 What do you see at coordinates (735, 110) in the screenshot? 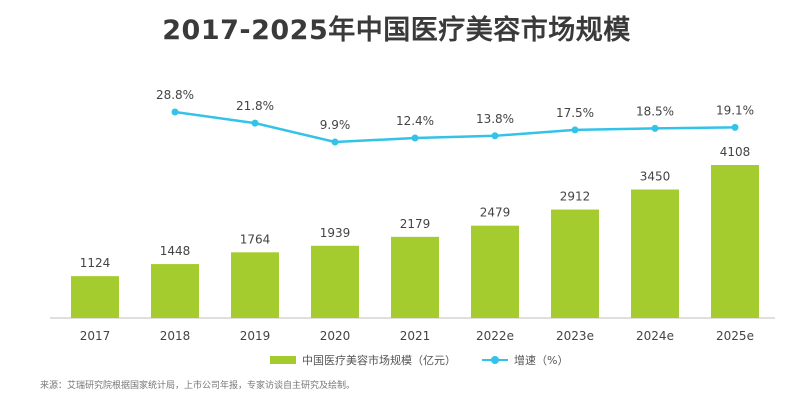
I see `growth-label-2025e: 19.1%` at bounding box center [735, 110].